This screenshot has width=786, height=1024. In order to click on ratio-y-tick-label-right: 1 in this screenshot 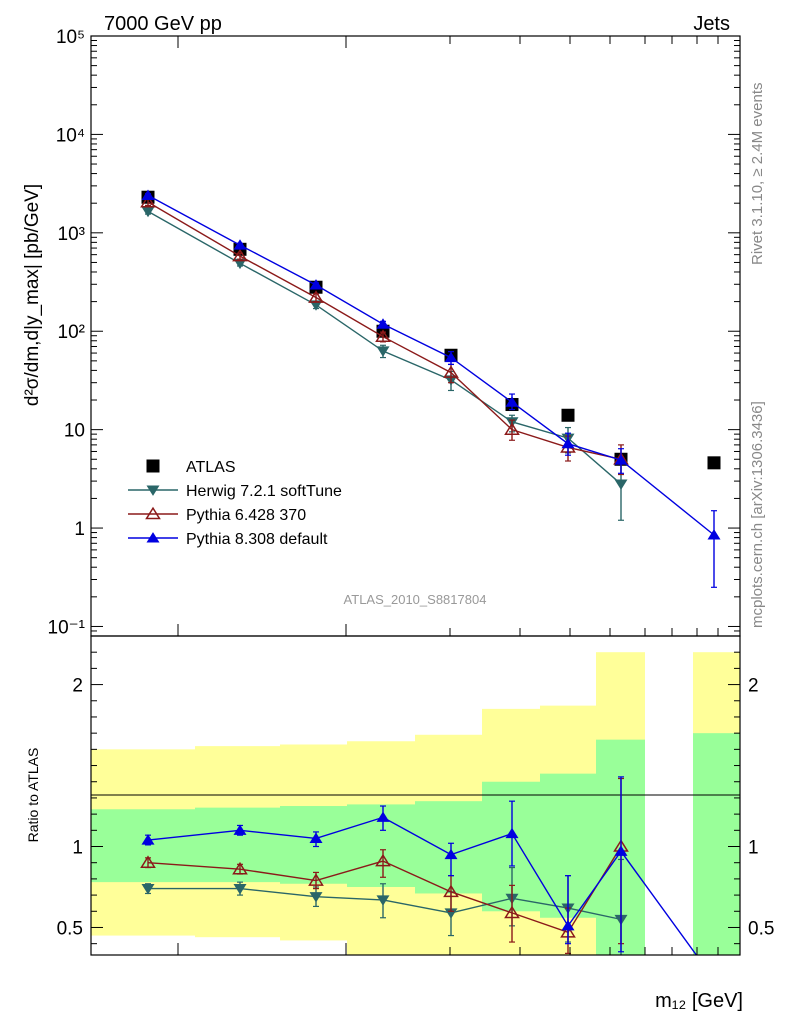, I will do `click(753, 848)`.